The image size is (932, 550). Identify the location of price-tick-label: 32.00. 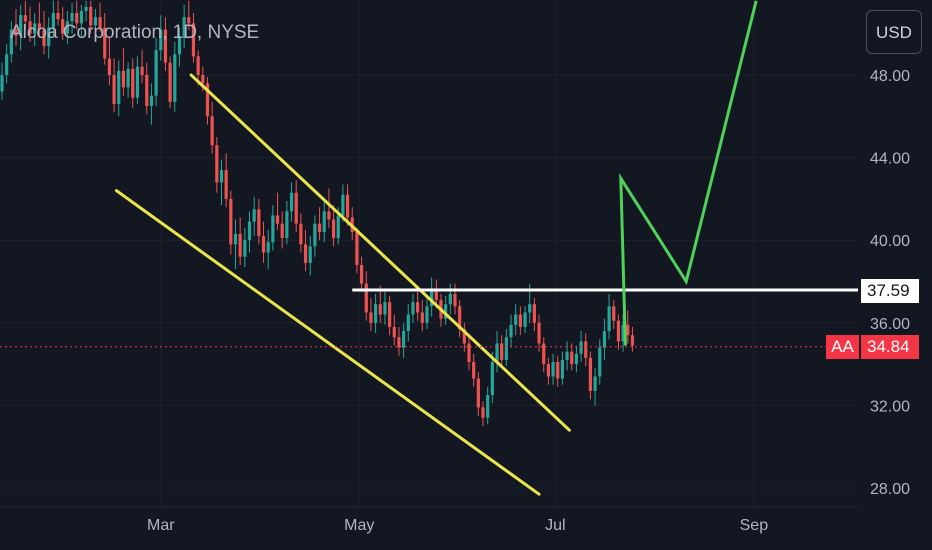
(890, 406).